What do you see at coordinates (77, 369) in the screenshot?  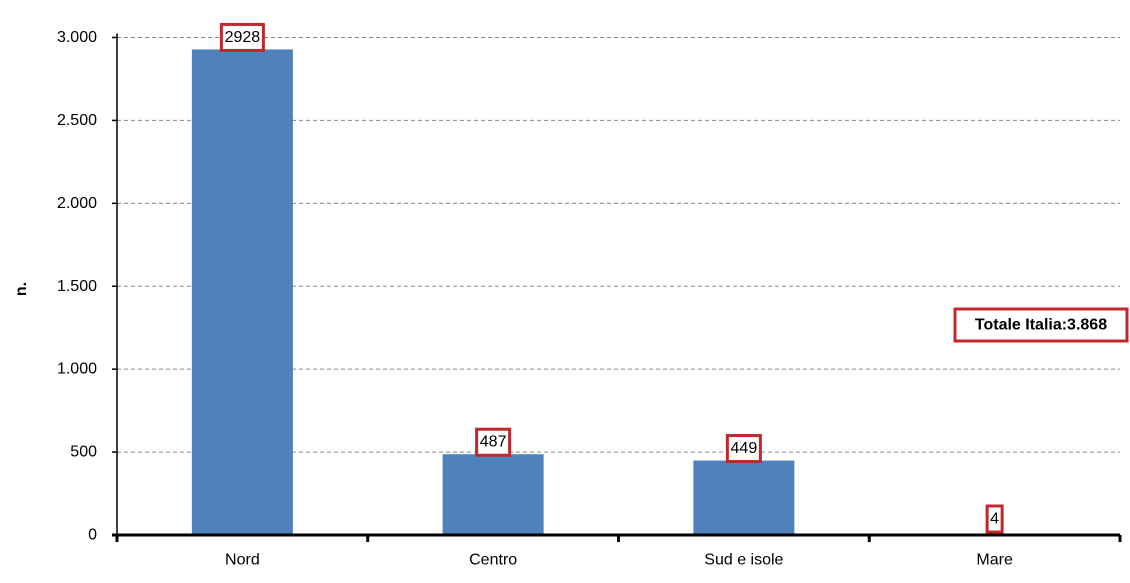 I see `y-tick-label: 1.000` at bounding box center [77, 369].